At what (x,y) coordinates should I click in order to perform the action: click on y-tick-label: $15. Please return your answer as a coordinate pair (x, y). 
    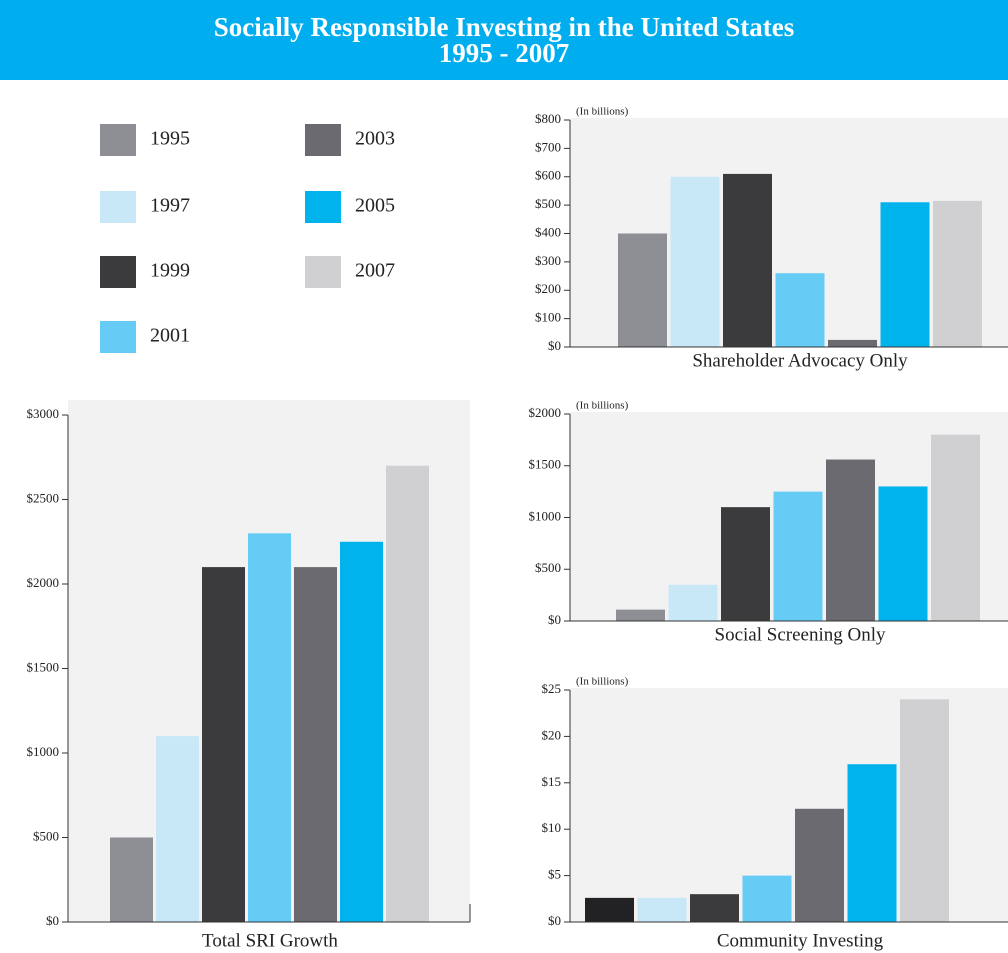
    Looking at the image, I should click on (552, 781).